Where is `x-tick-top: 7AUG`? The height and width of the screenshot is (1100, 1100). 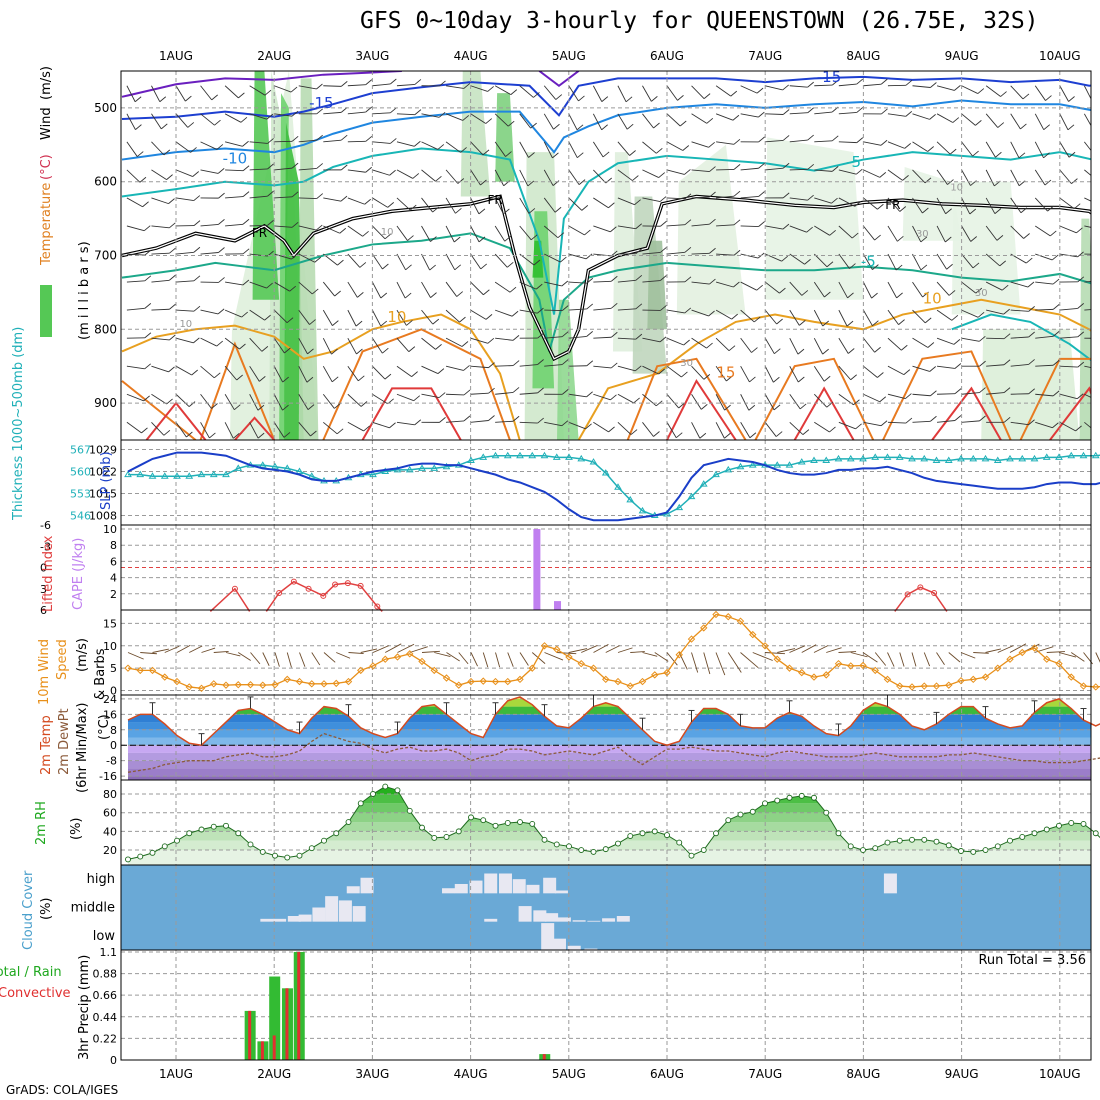 x-tick-top: 7AUG is located at coordinates (765, 56).